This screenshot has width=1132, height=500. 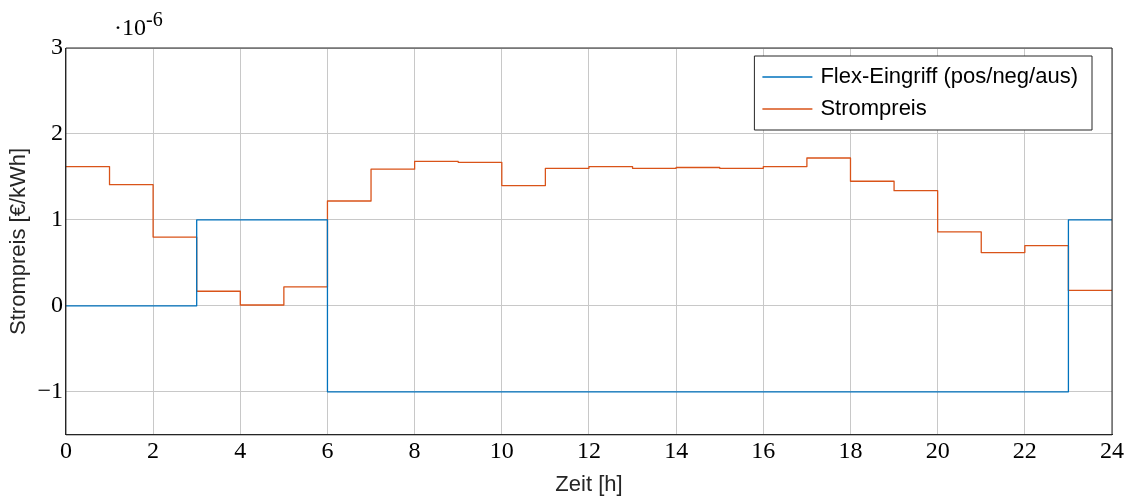 What do you see at coordinates (327, 450) in the screenshot?
I see `x-tick-label: 6` at bounding box center [327, 450].